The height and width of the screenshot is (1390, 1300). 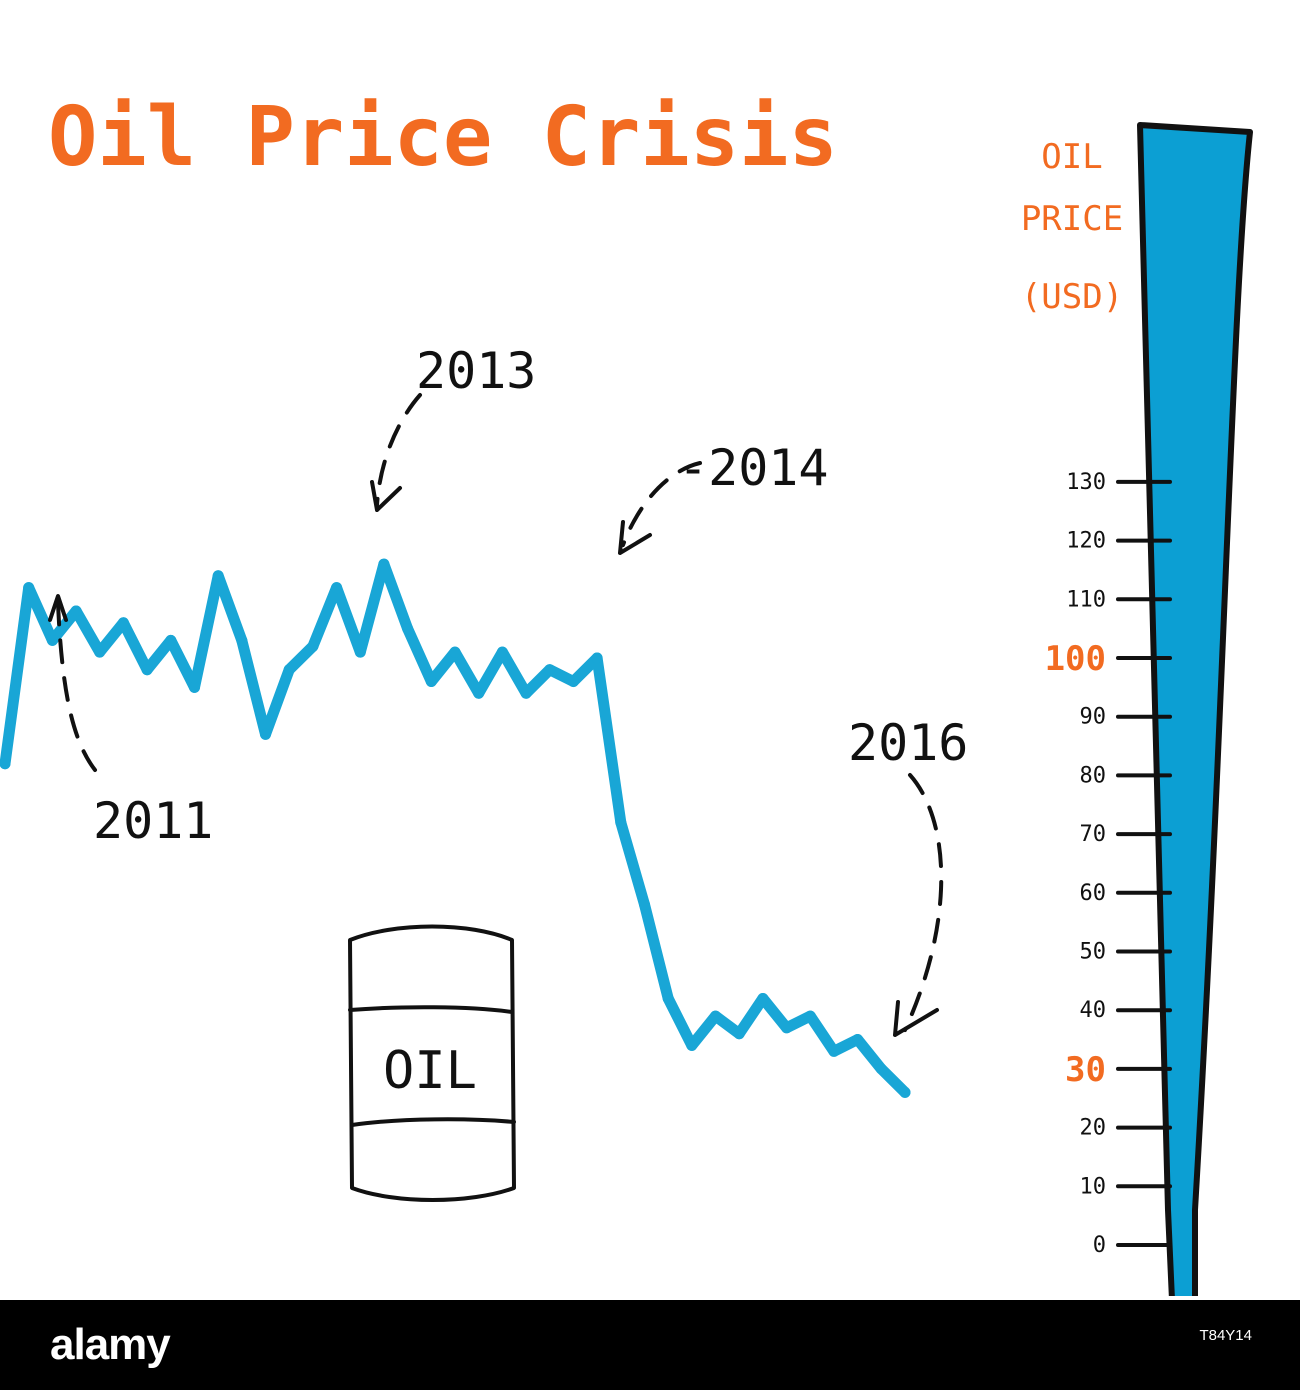 I want to click on gauge-tick-label: 80, so click(x=1093, y=775).